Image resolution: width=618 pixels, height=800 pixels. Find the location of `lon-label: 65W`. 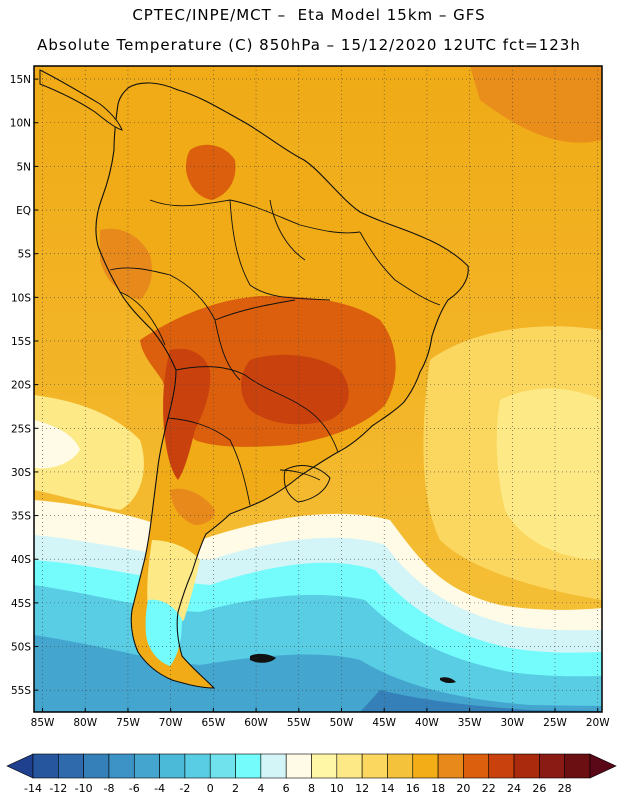

lon-label: 65W is located at coordinates (213, 723).